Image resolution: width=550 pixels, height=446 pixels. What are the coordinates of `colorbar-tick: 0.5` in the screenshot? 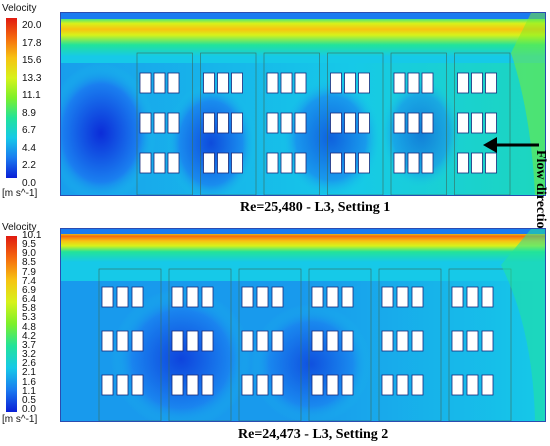 It's located at (29, 400).